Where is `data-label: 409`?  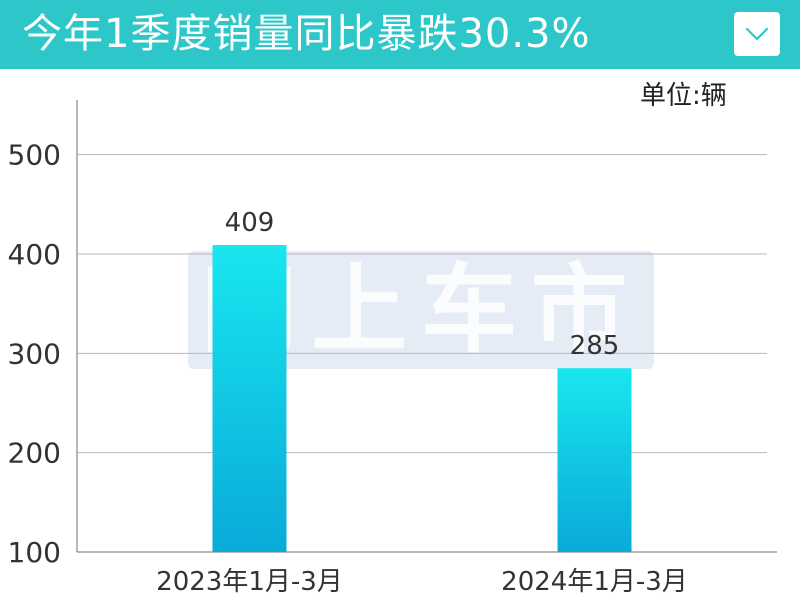
data-label: 409 is located at coordinates (250, 223).